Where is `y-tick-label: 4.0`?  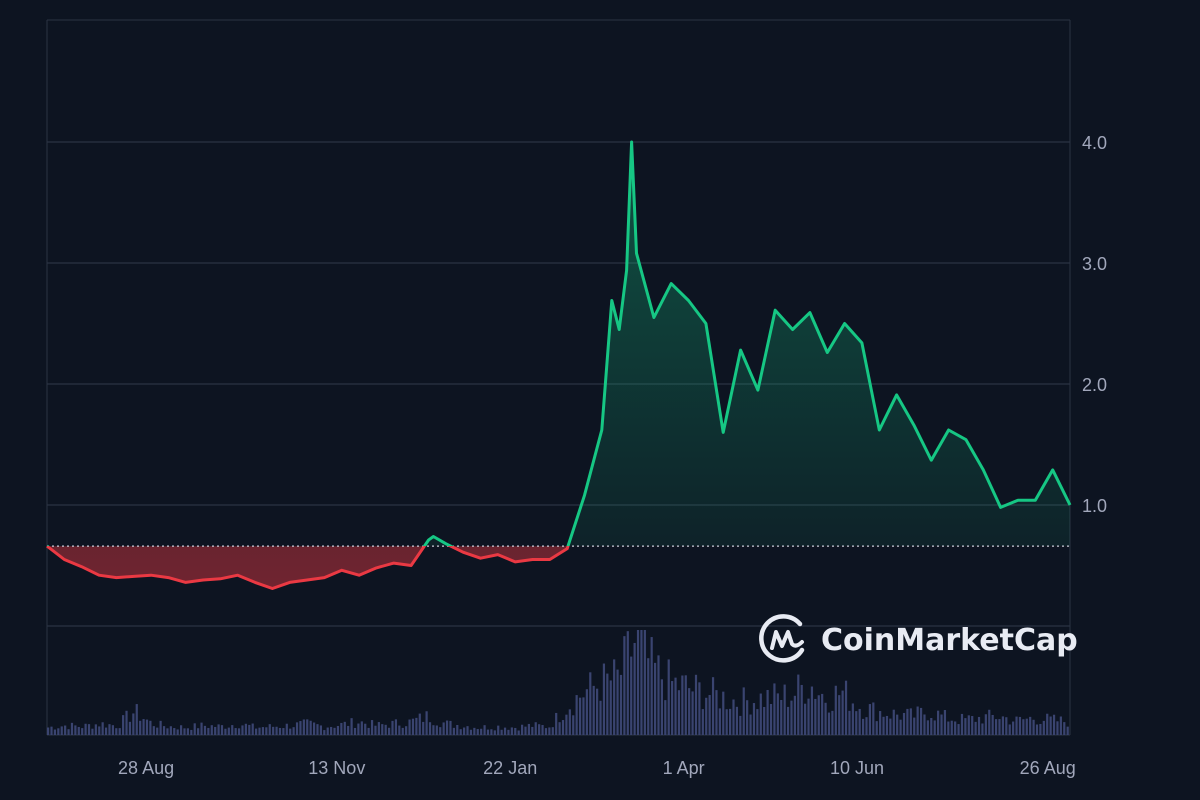 y-tick-label: 4.0 is located at coordinates (1094, 143).